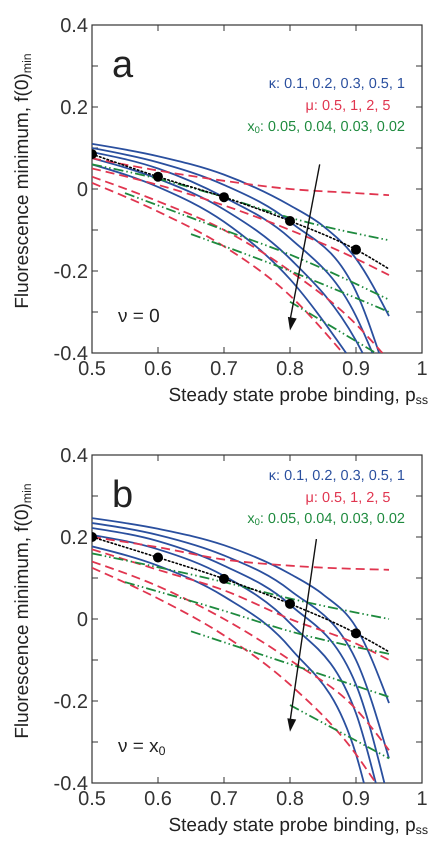 The image size is (433, 849). Describe the element at coordinates (139, 316) in the screenshot. I see `annotation: ν = 0` at that location.